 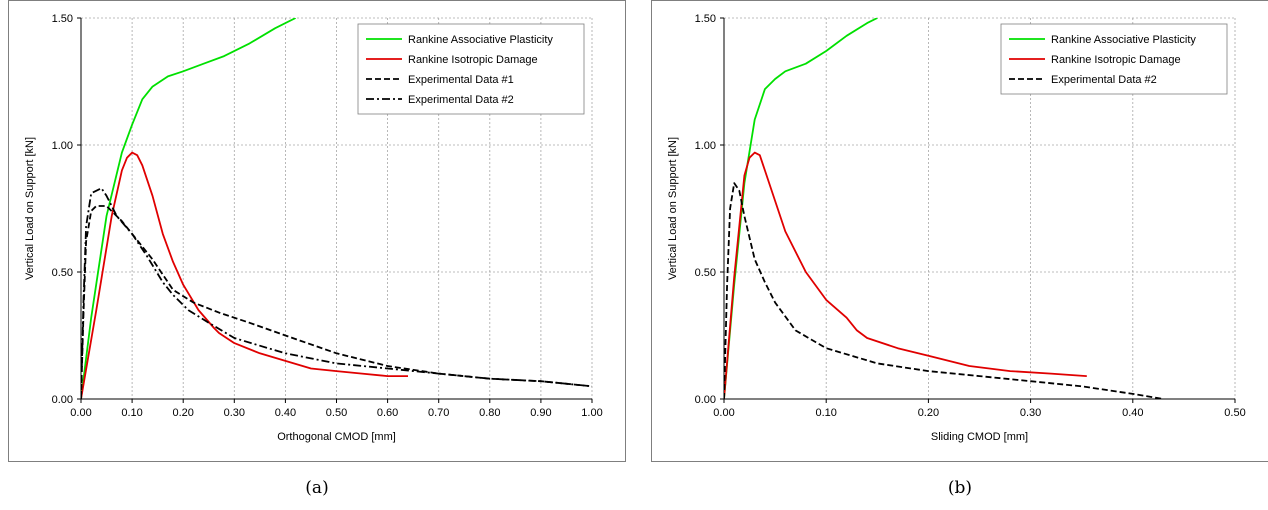 What do you see at coordinates (336, 437) in the screenshot?
I see `x-axis-title: Orthogonal CMOD [mm]` at bounding box center [336, 437].